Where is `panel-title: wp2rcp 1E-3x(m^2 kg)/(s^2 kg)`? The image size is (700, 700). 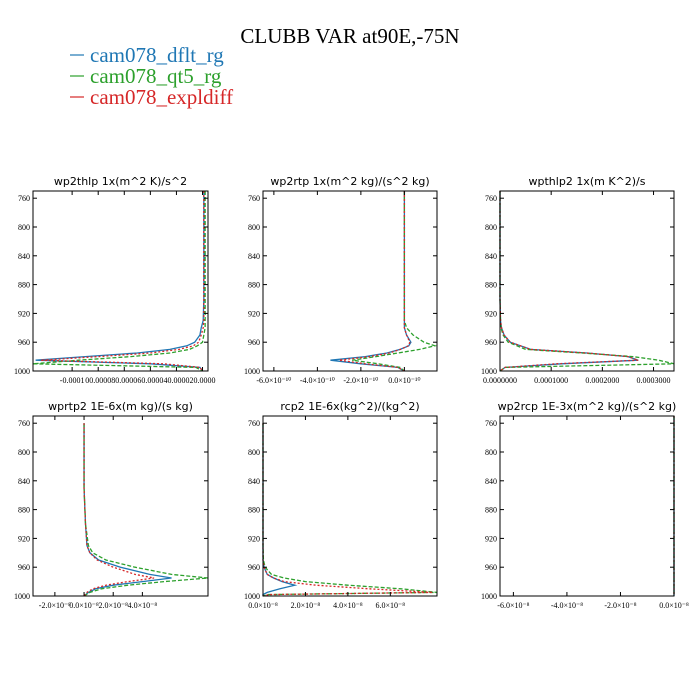
panel-title: wp2rcp 1E-3x(m^2 kg)/(s^2 kg) is located at coordinates (587, 406).